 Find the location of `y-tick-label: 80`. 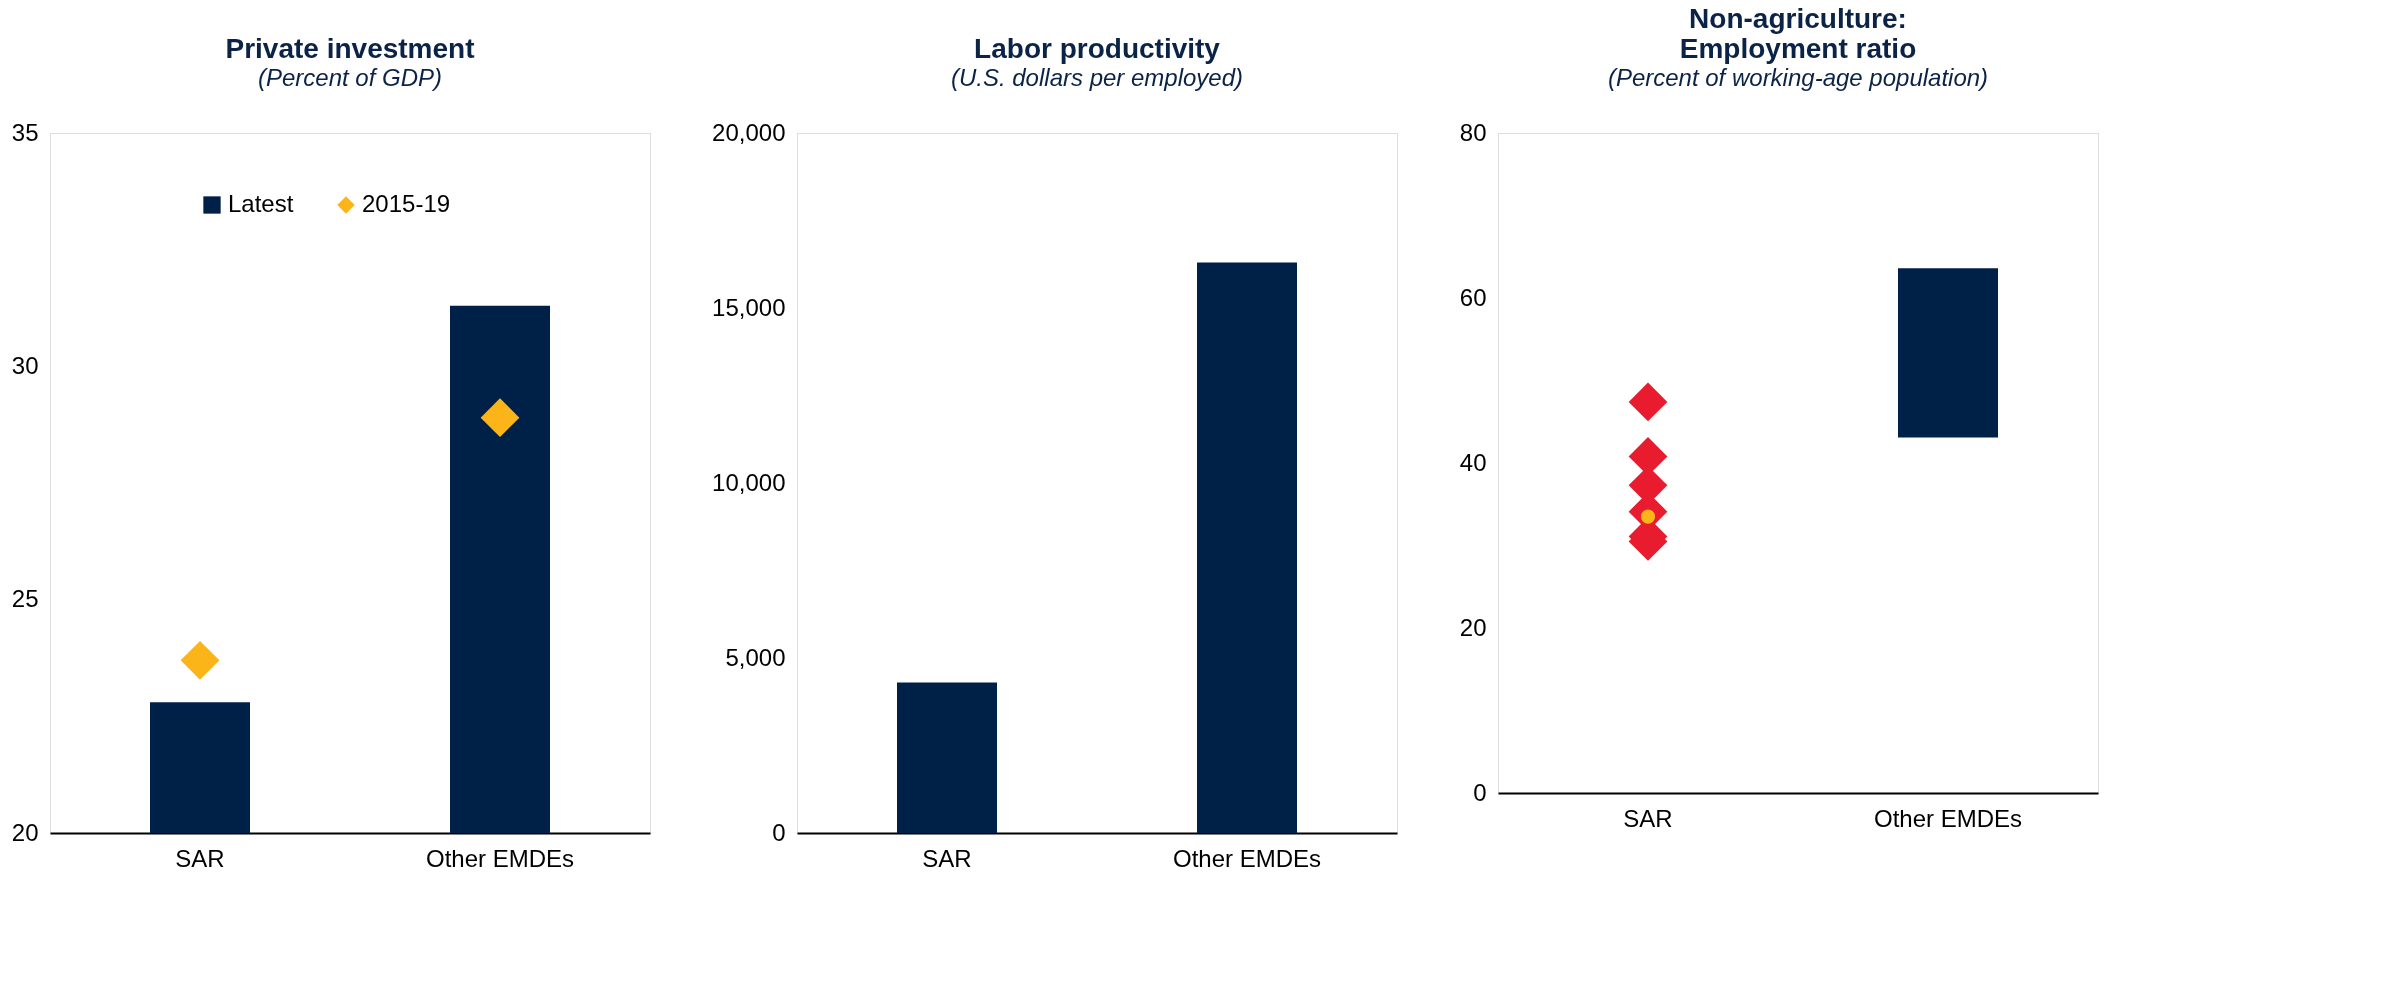

y-tick-label: 80 is located at coordinates (1473, 132).